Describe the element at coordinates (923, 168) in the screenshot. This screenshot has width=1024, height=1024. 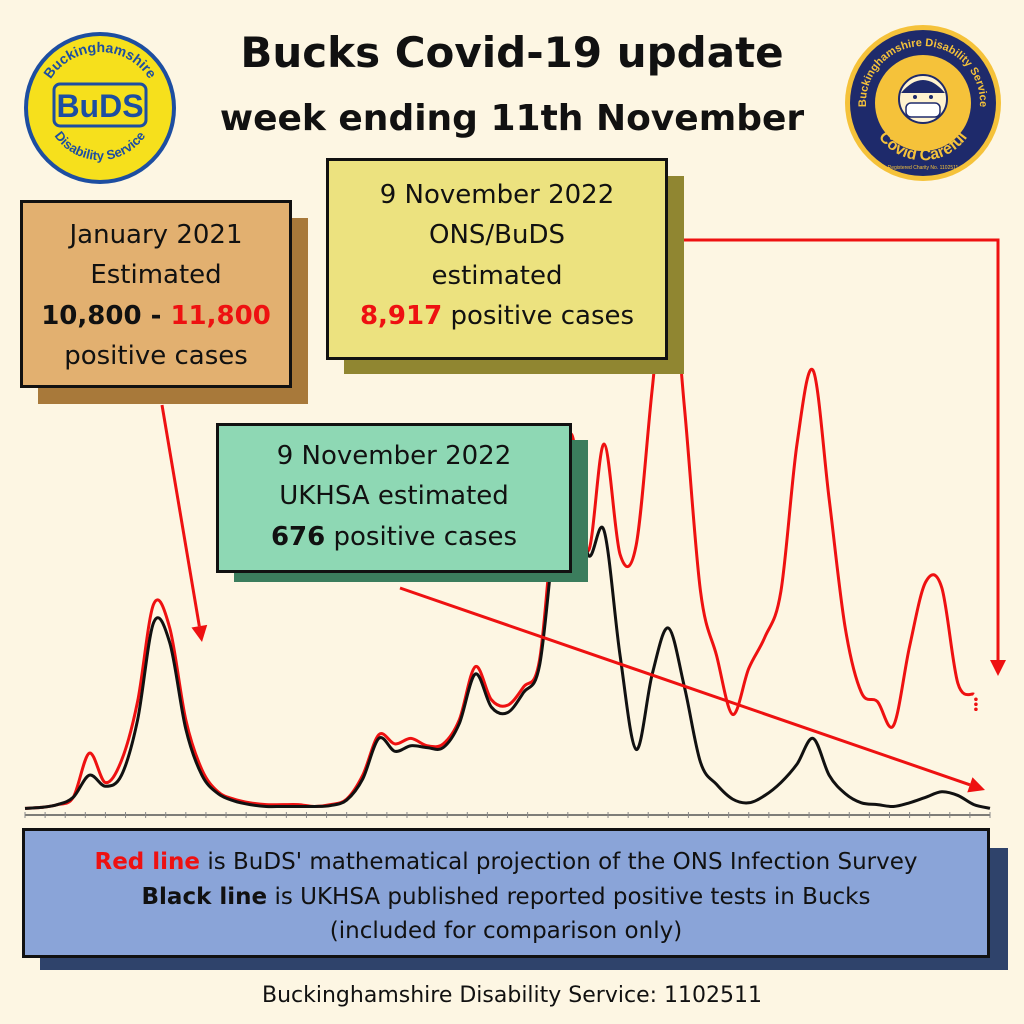
I see `logo-charity-text: Registered Charity No. 1102511` at that location.